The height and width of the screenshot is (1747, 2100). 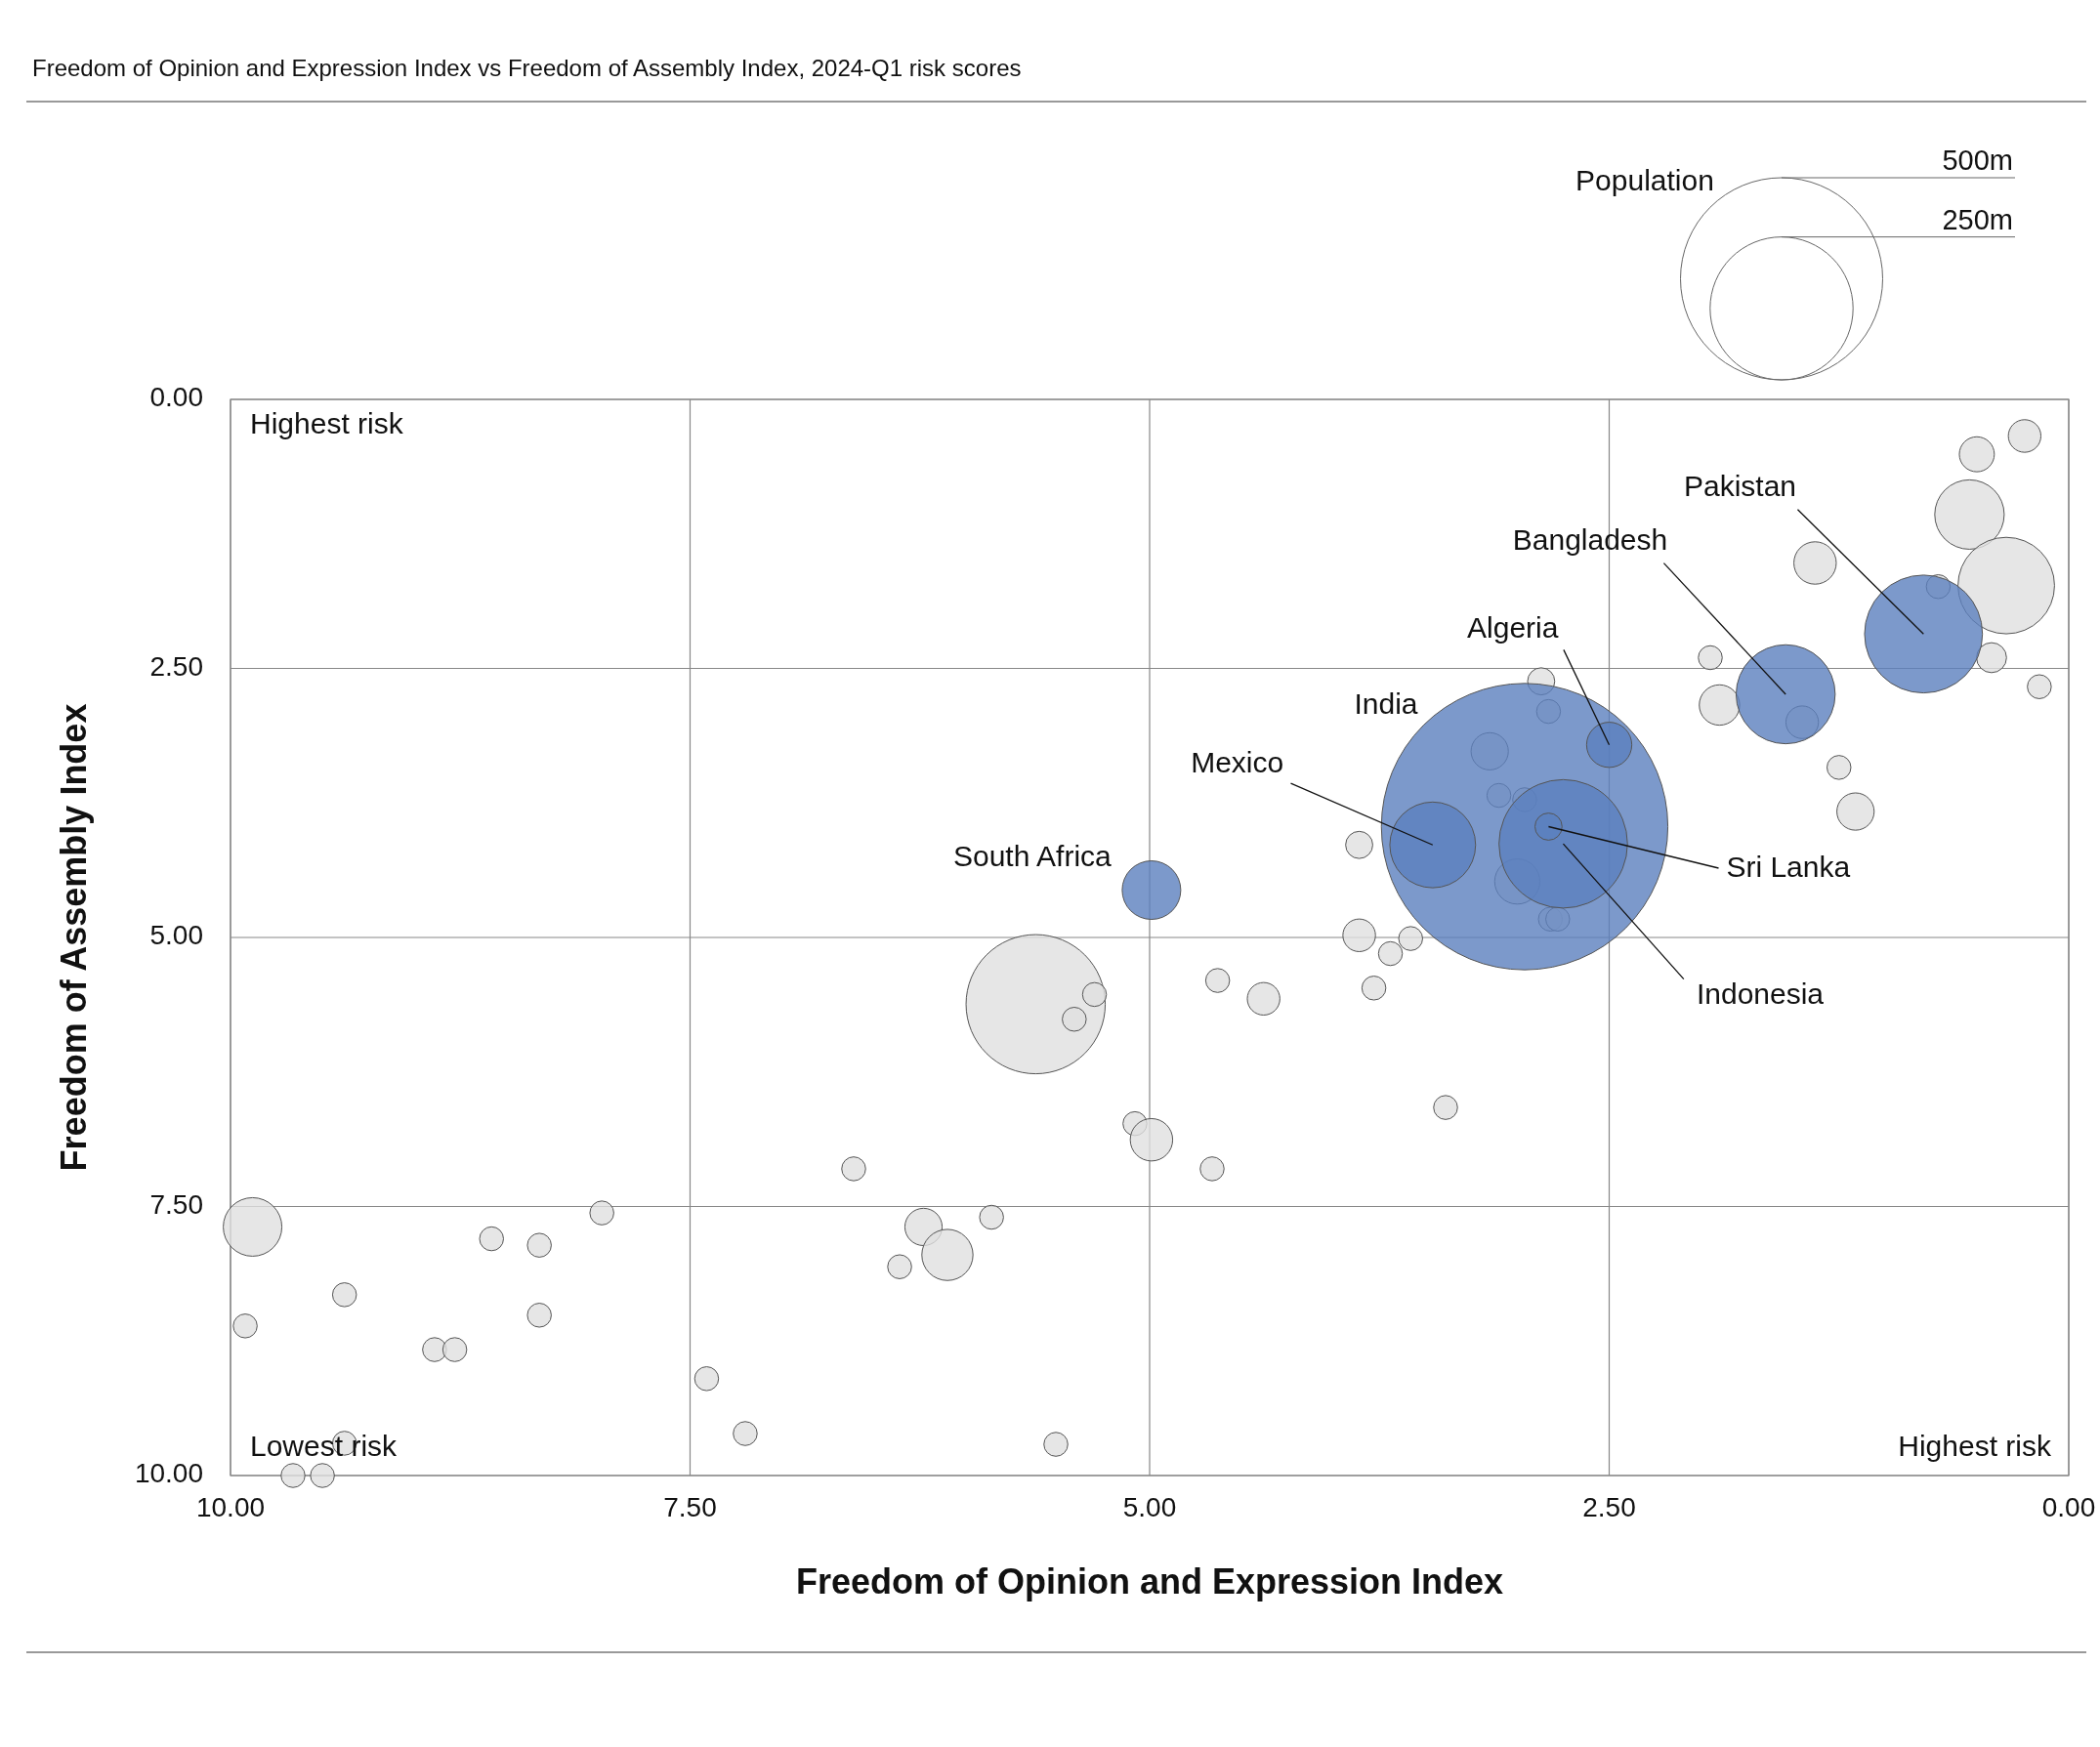 What do you see at coordinates (1609, 1507) in the screenshot?
I see `x-tick-label: 2.50` at bounding box center [1609, 1507].